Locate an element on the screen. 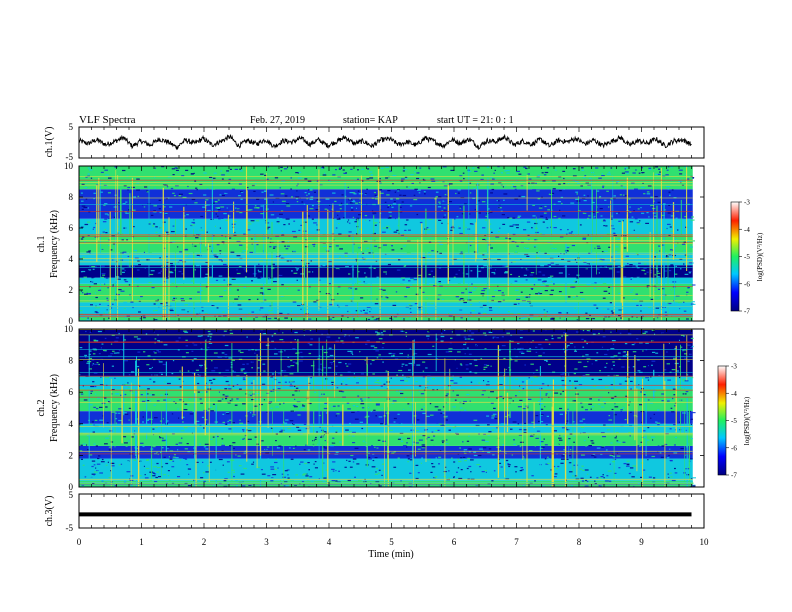  time-tick-label: 7 is located at coordinates (516, 542).